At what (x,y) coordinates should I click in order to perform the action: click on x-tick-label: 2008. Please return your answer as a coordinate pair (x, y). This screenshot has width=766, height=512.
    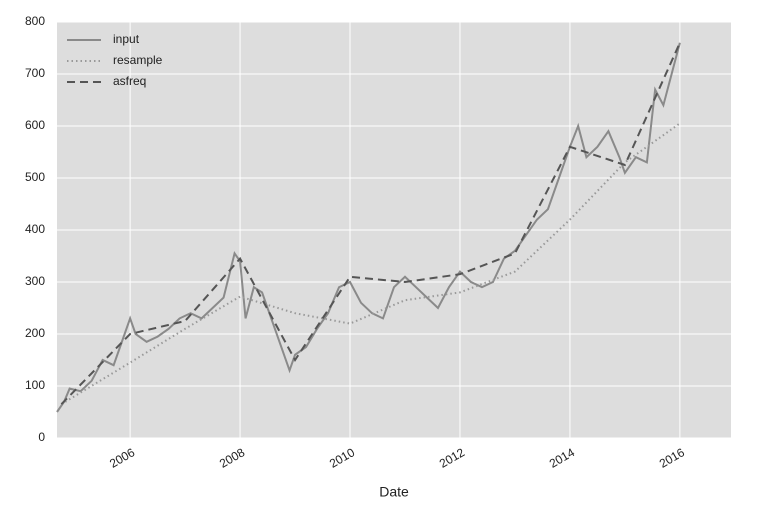
    Looking at the image, I should click on (232, 458).